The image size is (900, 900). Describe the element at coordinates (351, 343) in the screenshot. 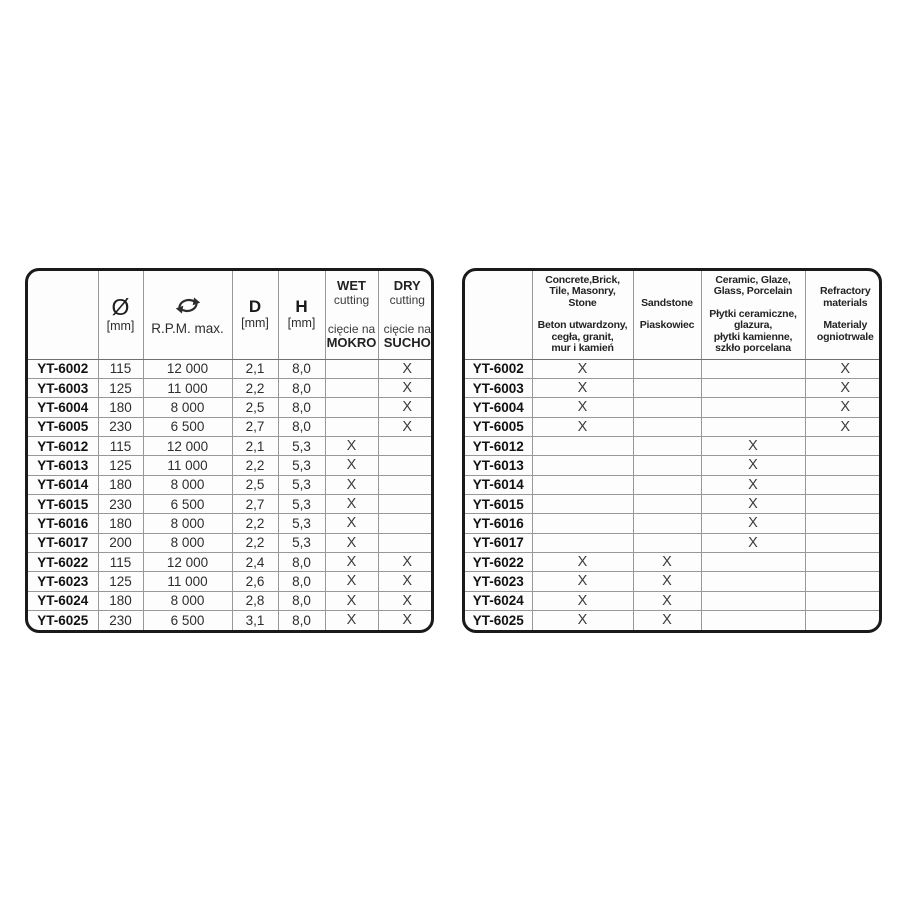

I see `wet-label-pl-bold: MOKRO` at that location.